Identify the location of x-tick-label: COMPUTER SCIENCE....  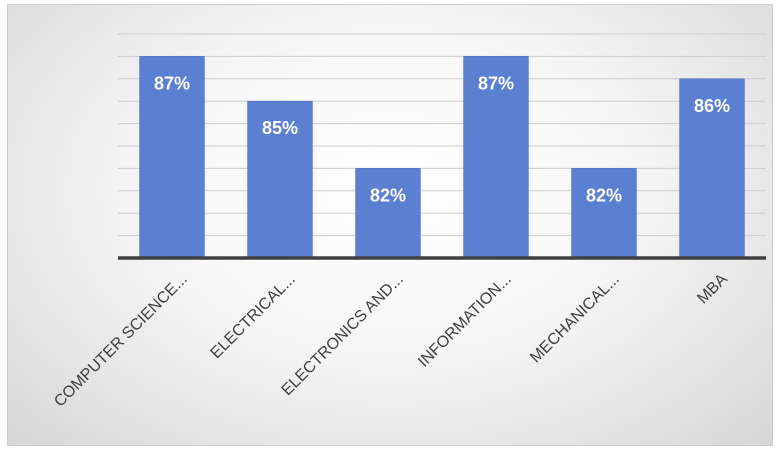
(121, 341).